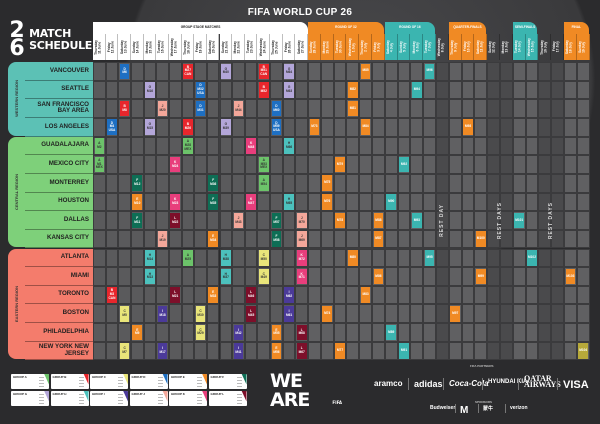  I want to click on match-m9: E M9, so click(137, 332).